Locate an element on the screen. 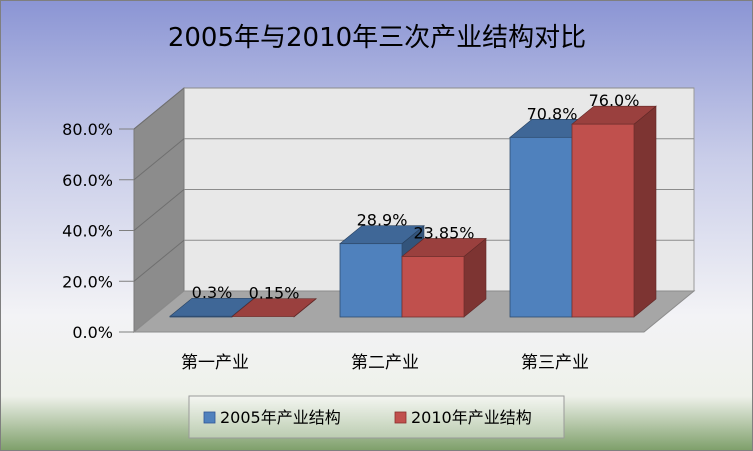  x-tick-label: 第二产业 is located at coordinates (385, 363).